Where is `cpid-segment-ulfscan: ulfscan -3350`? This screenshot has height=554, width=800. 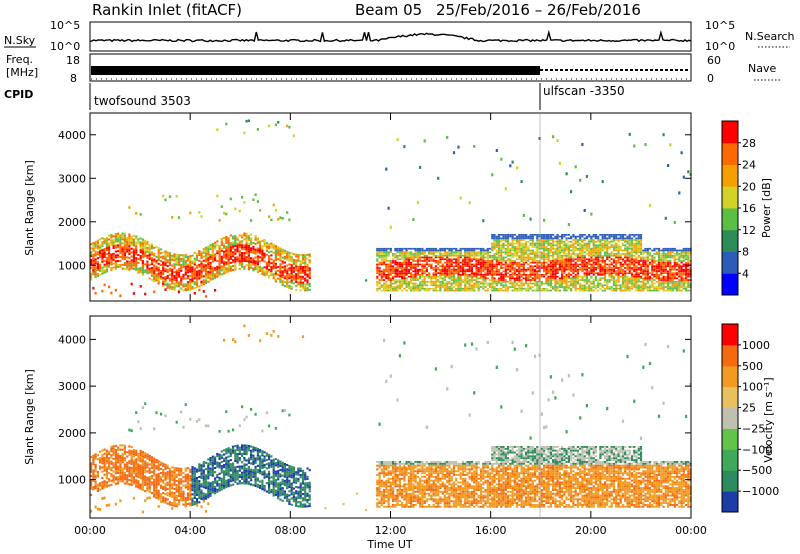
cpid-segment-ulfscan: ulfscan -3350 is located at coordinates (584, 91).